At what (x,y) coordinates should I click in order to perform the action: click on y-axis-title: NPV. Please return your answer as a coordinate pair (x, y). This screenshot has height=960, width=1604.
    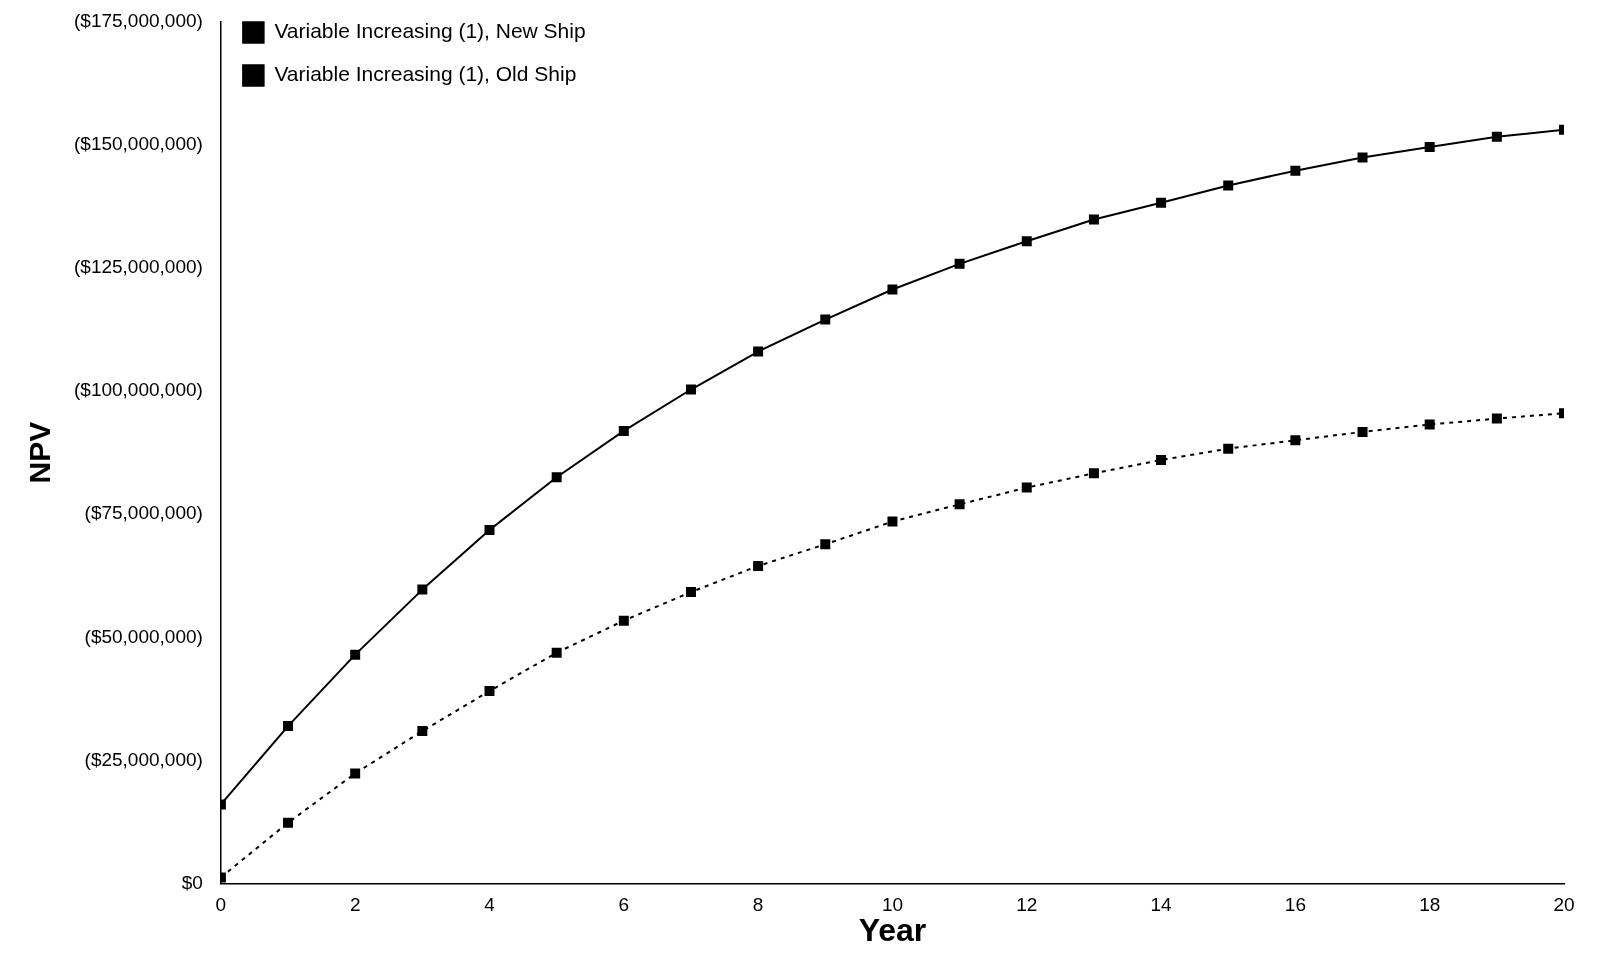
    Looking at the image, I should click on (40, 452).